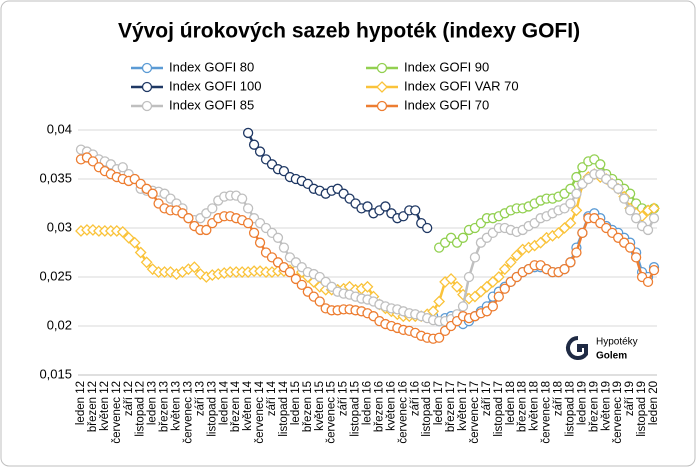 The image size is (698, 474). What do you see at coordinates (211, 104) in the screenshot?
I see `legend-label: Index GOFI 85` at bounding box center [211, 104].